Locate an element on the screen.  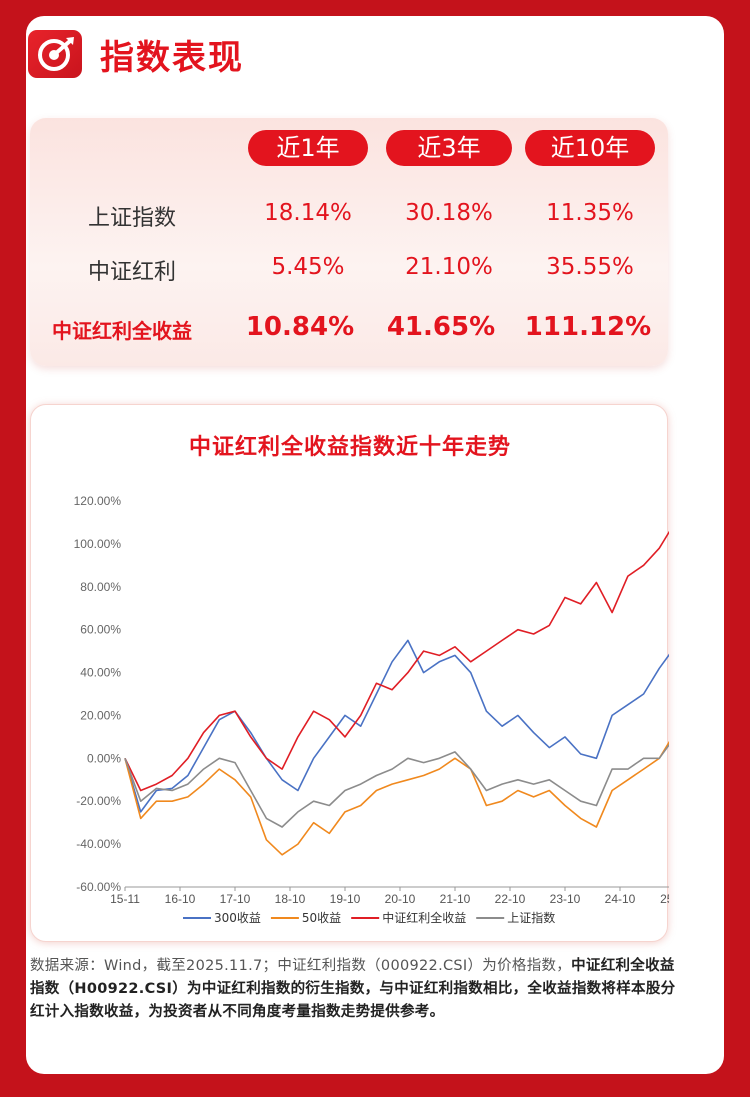
row-label: 中证红利 is located at coordinates (132, 272).